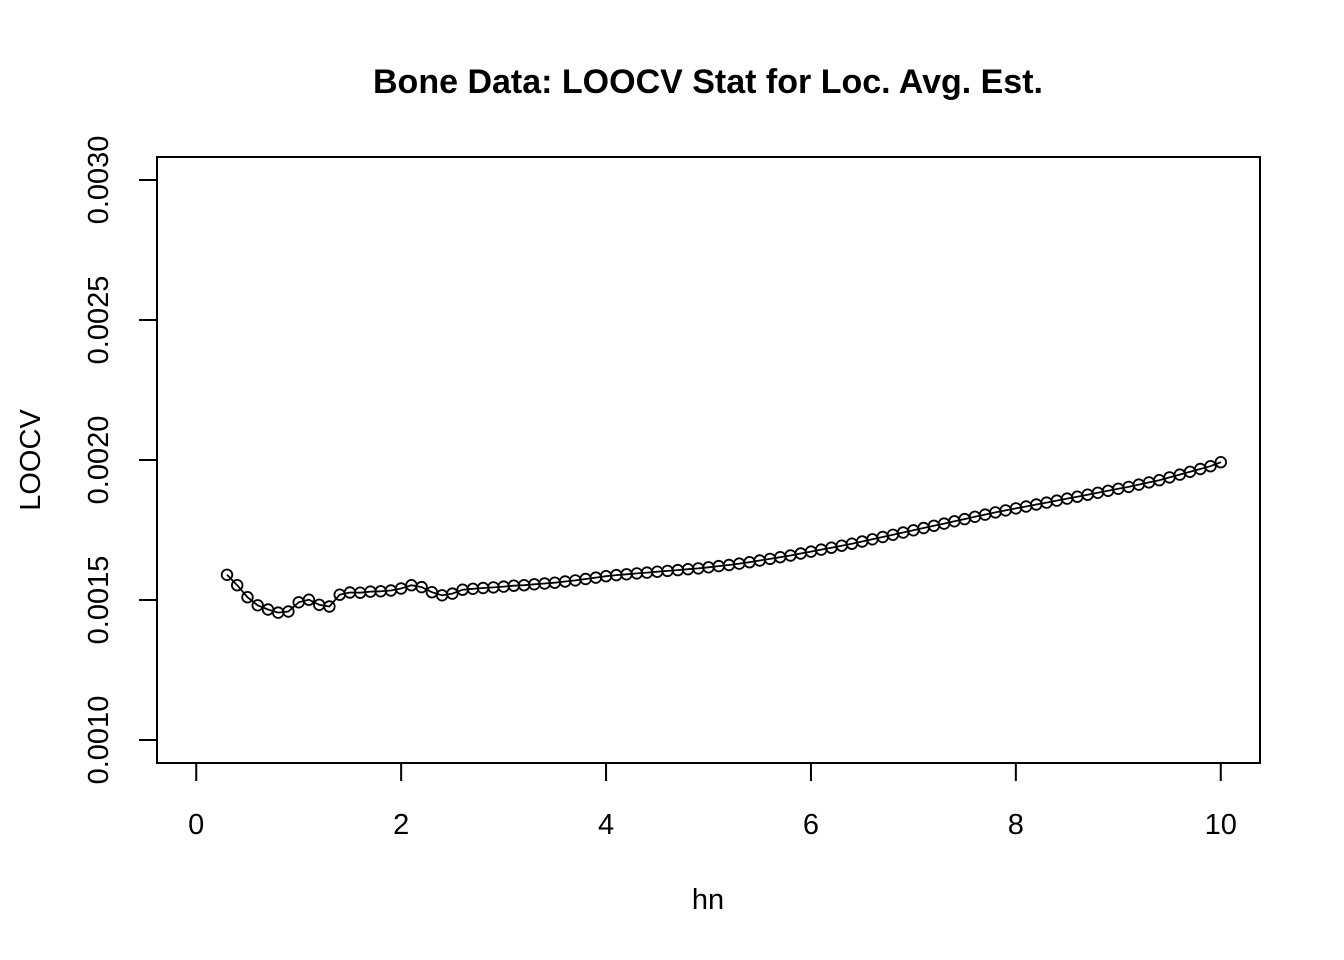  I want to click on x-tick-label: 8, so click(1016, 825).